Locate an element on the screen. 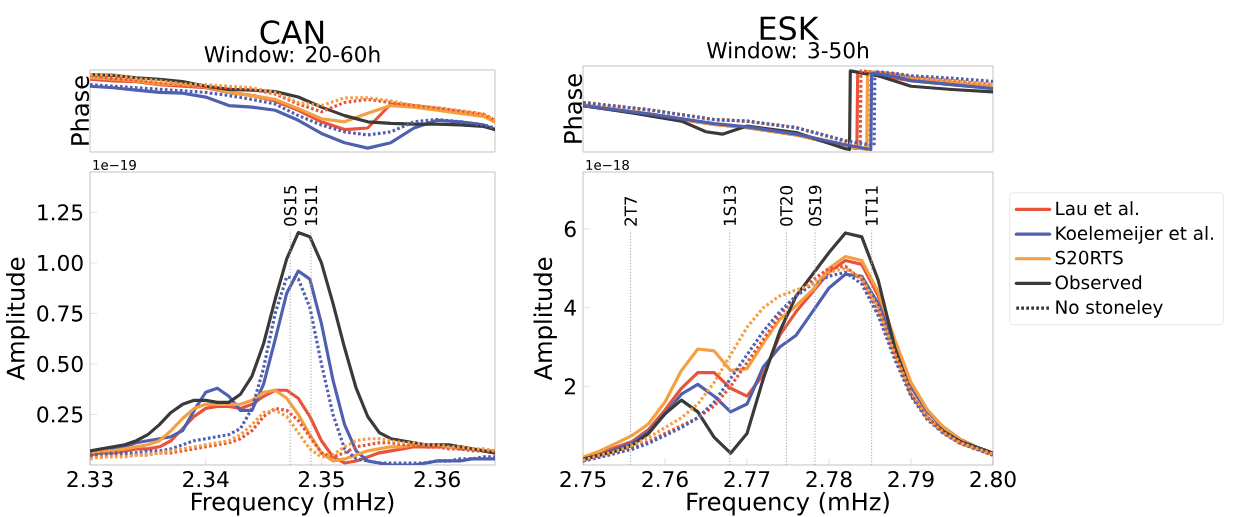 This screenshot has height=517, width=1254. x-tick-label: 2.76 is located at coordinates (665, 479).